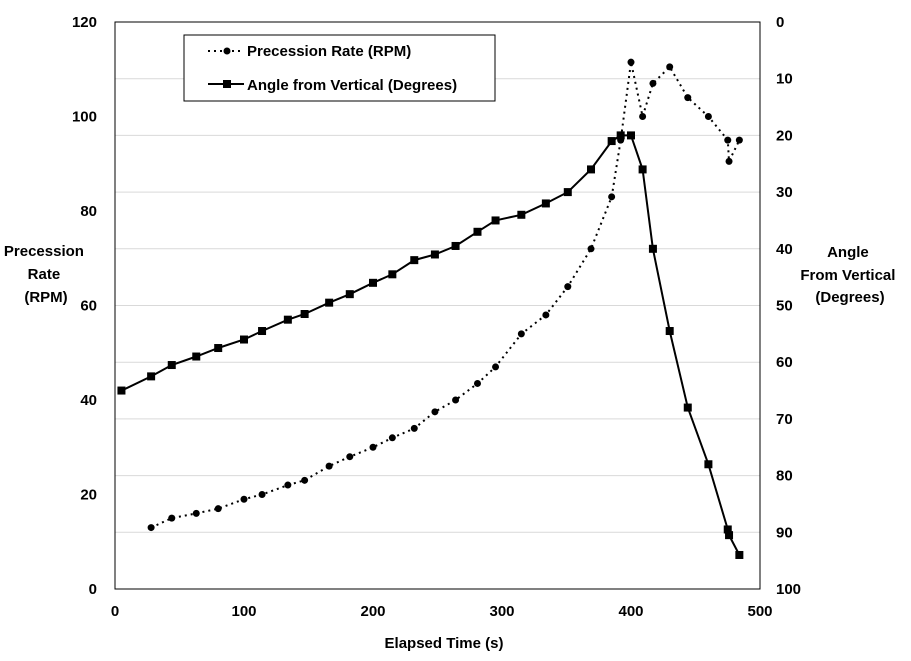  Describe the element at coordinates (329, 51) in the screenshot. I see `legend-label-precession: Precession Rate (RPM)` at that location.